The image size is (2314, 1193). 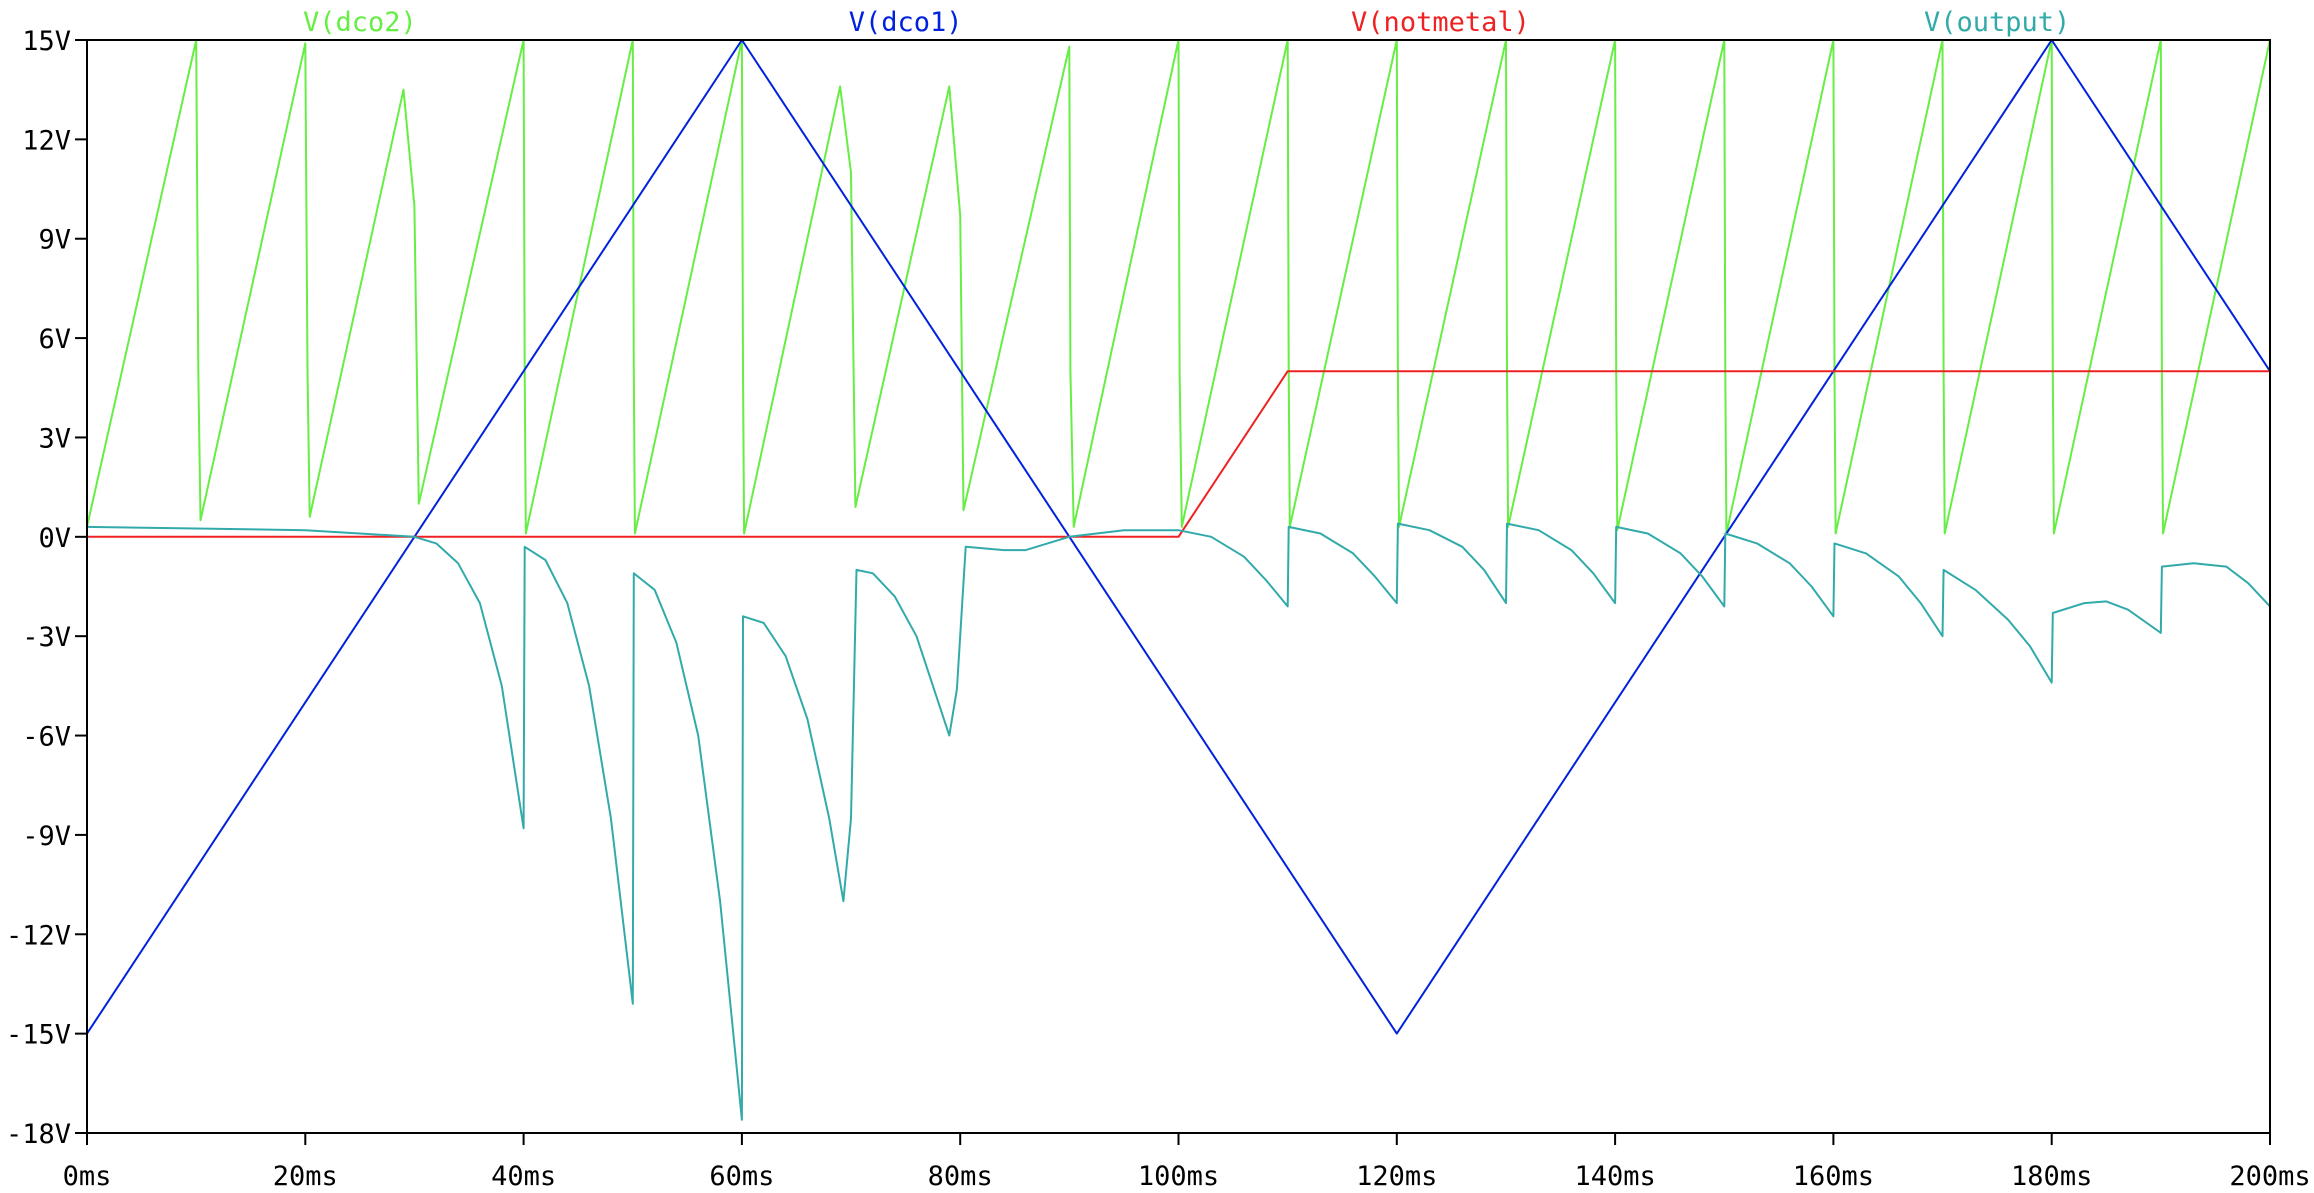 I want to click on legend-entry: V(dco2), so click(x=360, y=22).